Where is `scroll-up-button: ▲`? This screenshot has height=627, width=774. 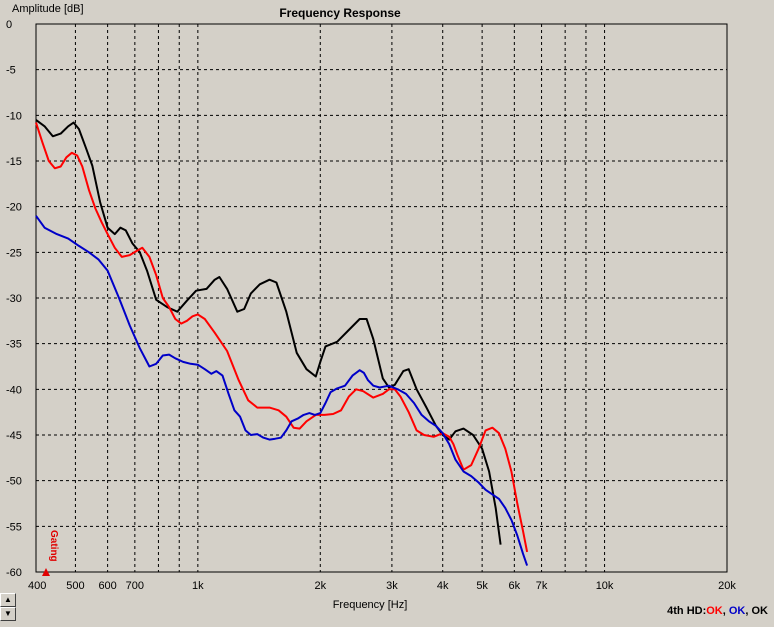
scroll-up-button: ▲ is located at coordinates (8, 600).